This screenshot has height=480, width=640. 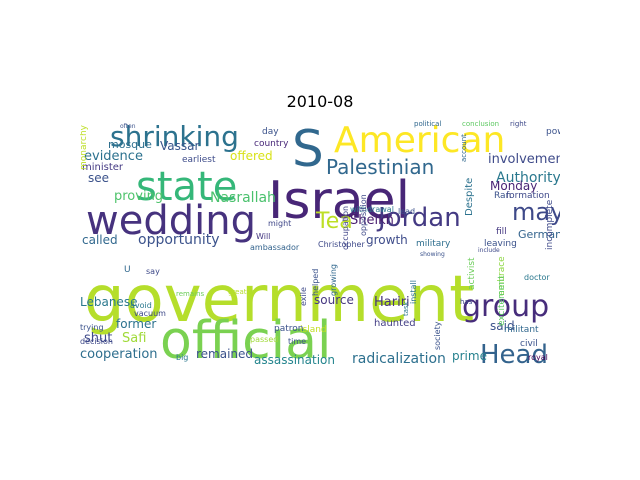 What do you see at coordinates (363, 215) in the screenshot?
I see `word-opposition: opposition` at bounding box center [363, 215].